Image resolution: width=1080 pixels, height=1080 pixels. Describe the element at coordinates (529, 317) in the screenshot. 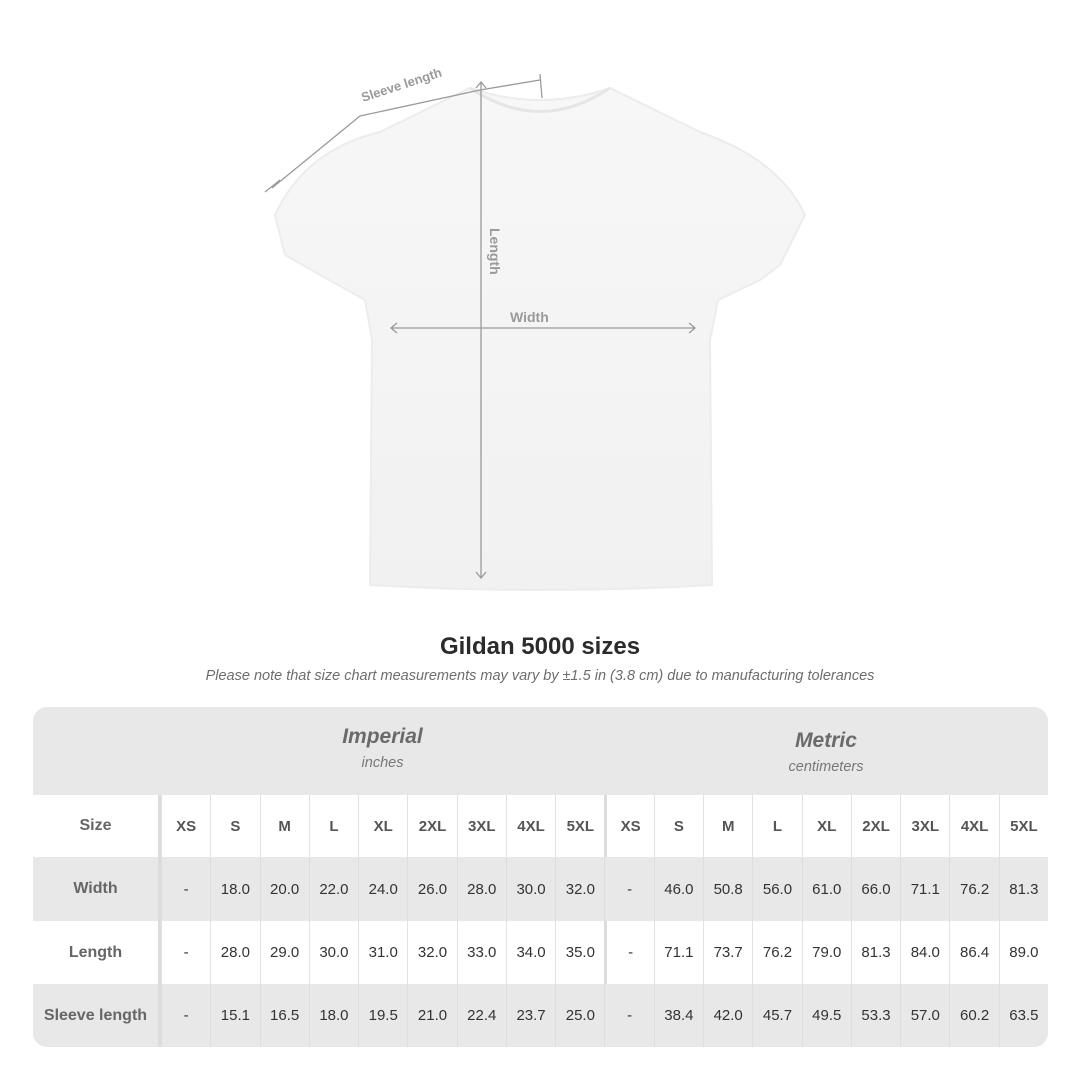

I see `width-label: Width` at that location.